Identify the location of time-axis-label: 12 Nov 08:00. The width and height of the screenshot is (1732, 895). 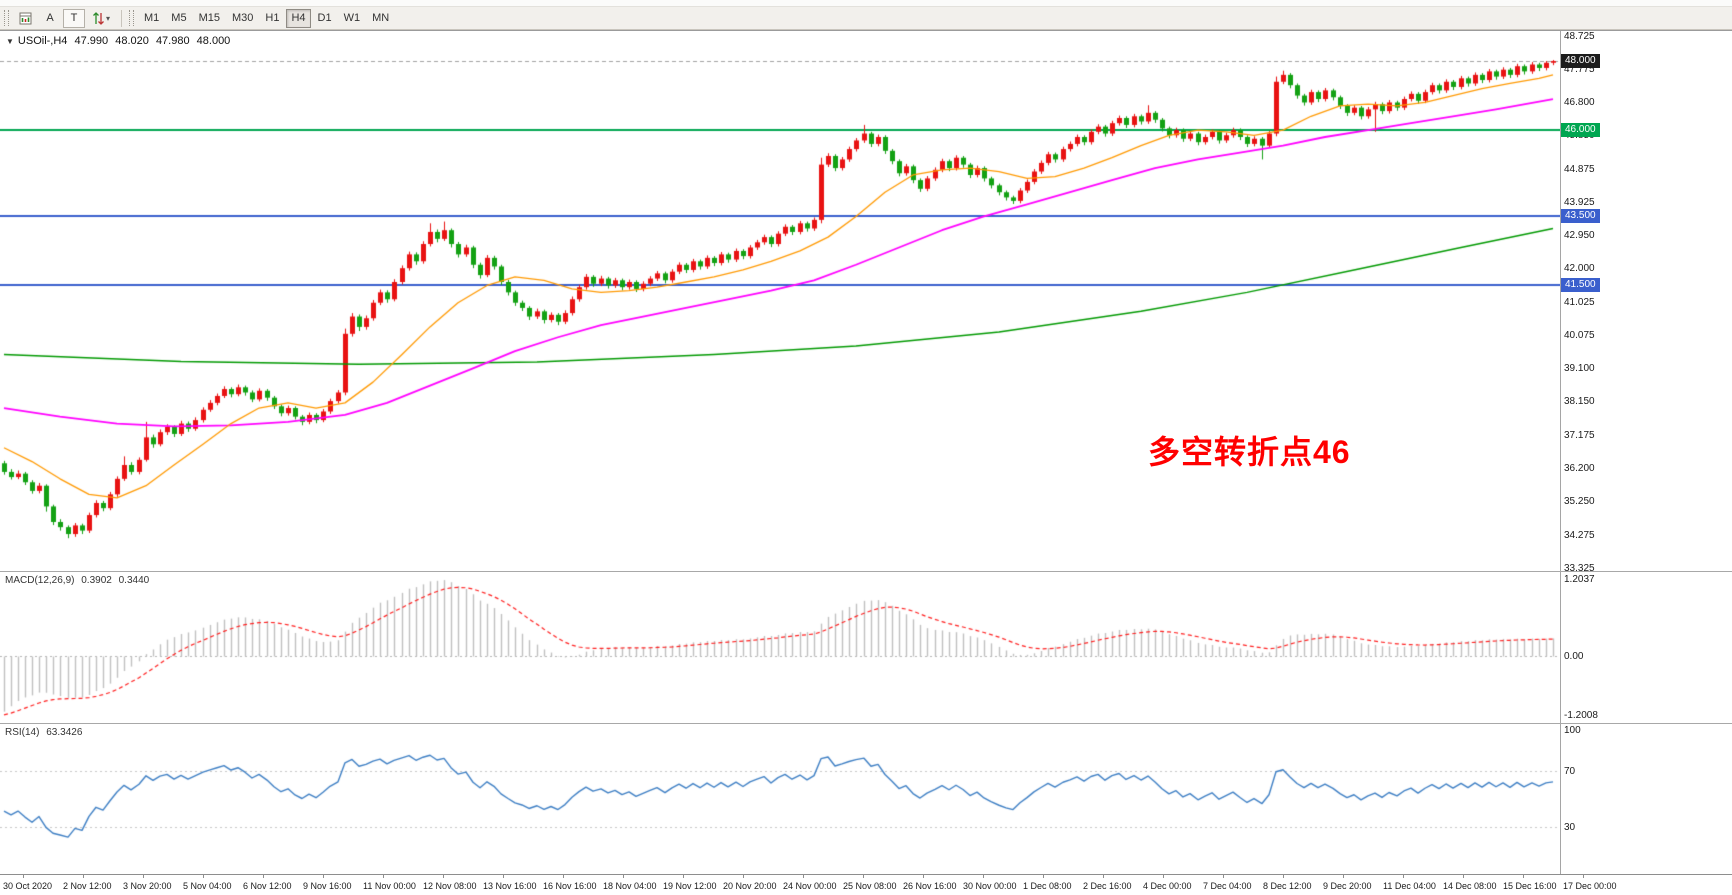
(450, 886).